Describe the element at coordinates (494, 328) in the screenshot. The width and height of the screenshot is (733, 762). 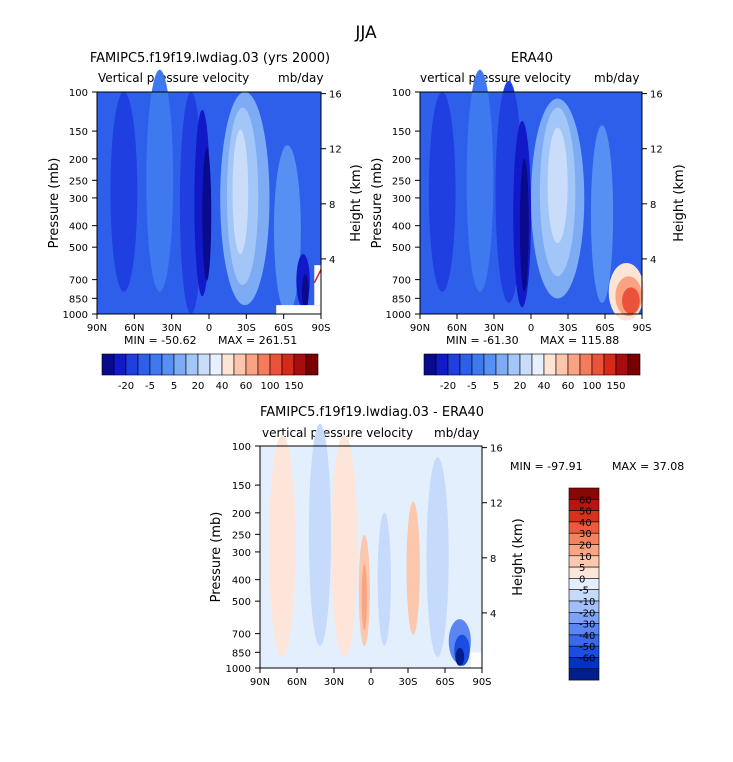
I see `x-tick-label: 30N` at that location.